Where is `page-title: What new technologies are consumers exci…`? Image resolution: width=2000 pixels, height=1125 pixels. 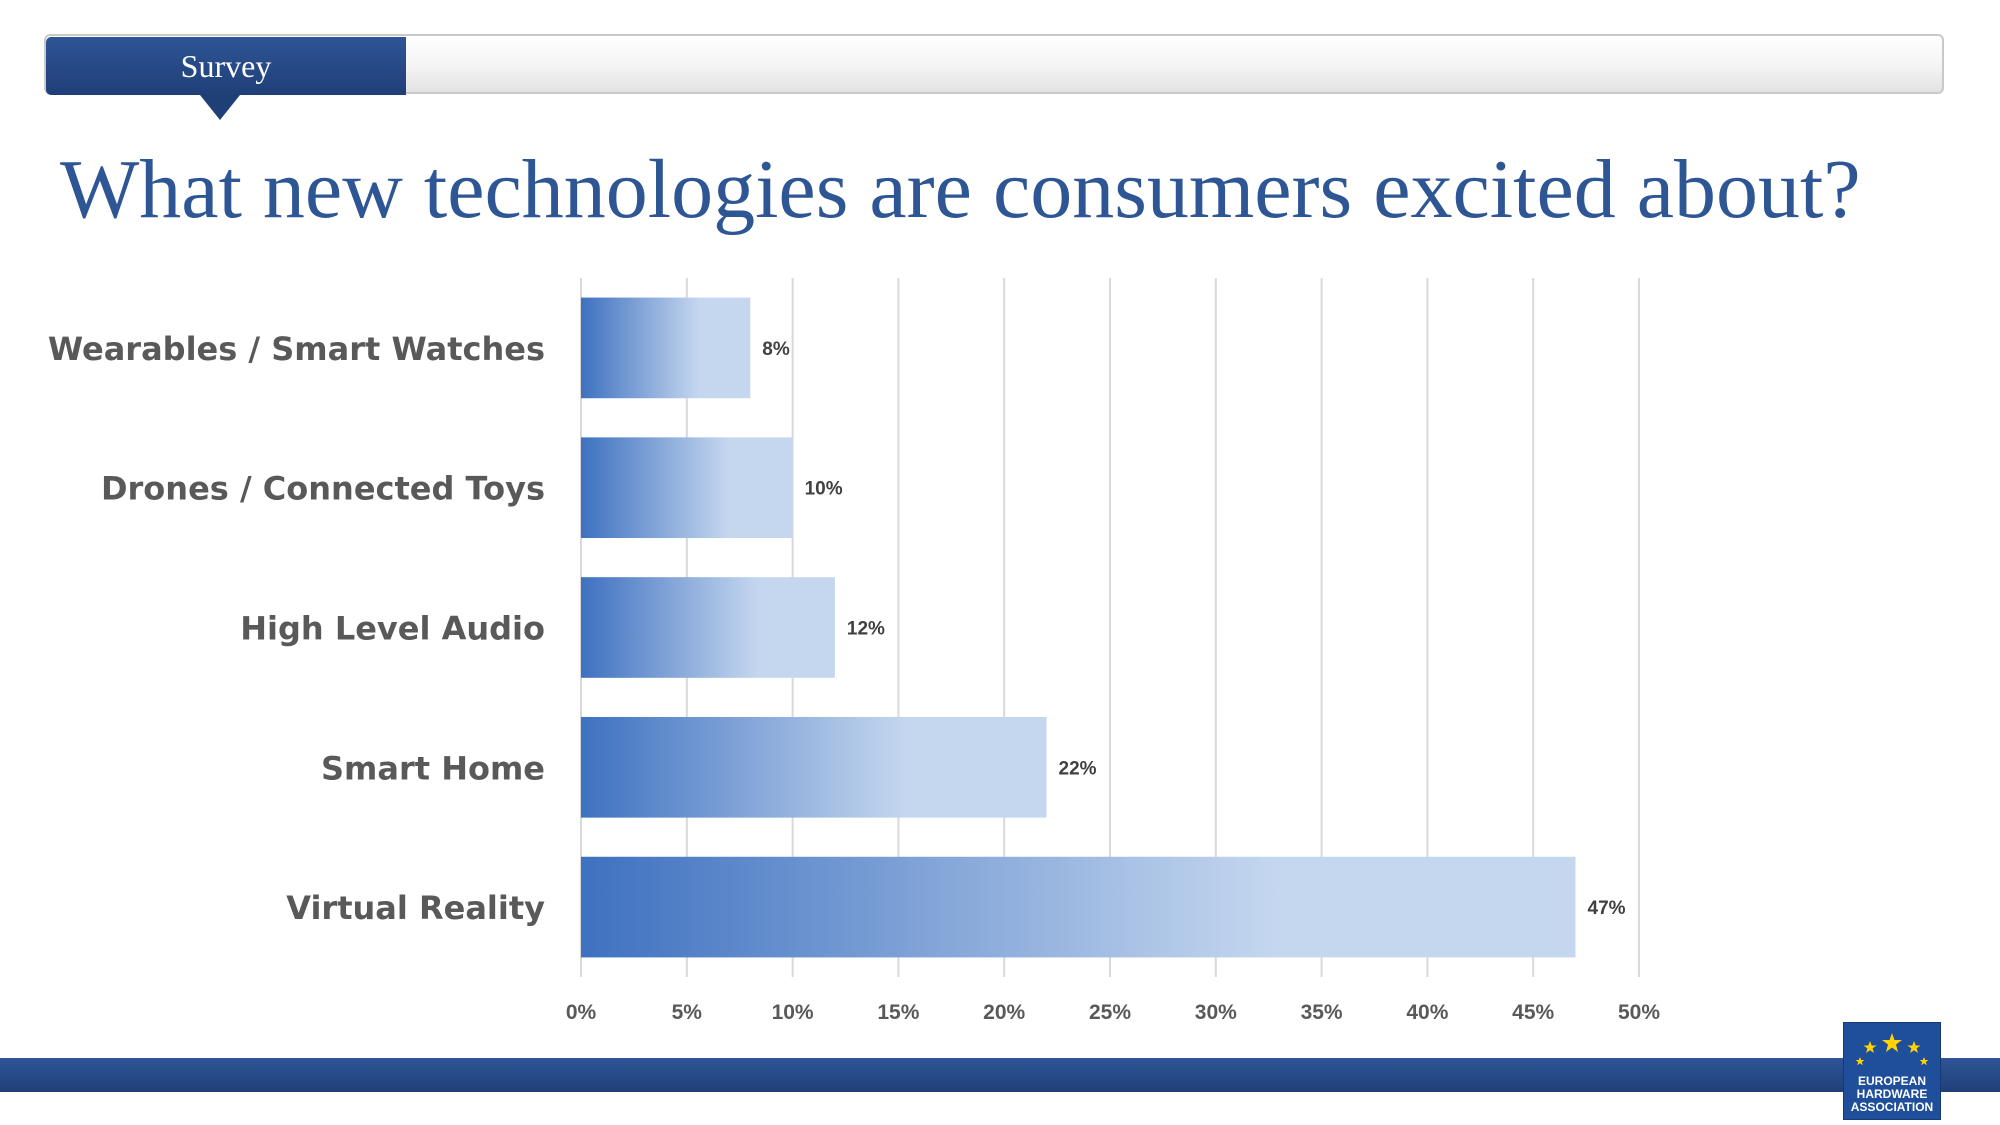
page-title: What new technologies are consumers exci… is located at coordinates (960, 189).